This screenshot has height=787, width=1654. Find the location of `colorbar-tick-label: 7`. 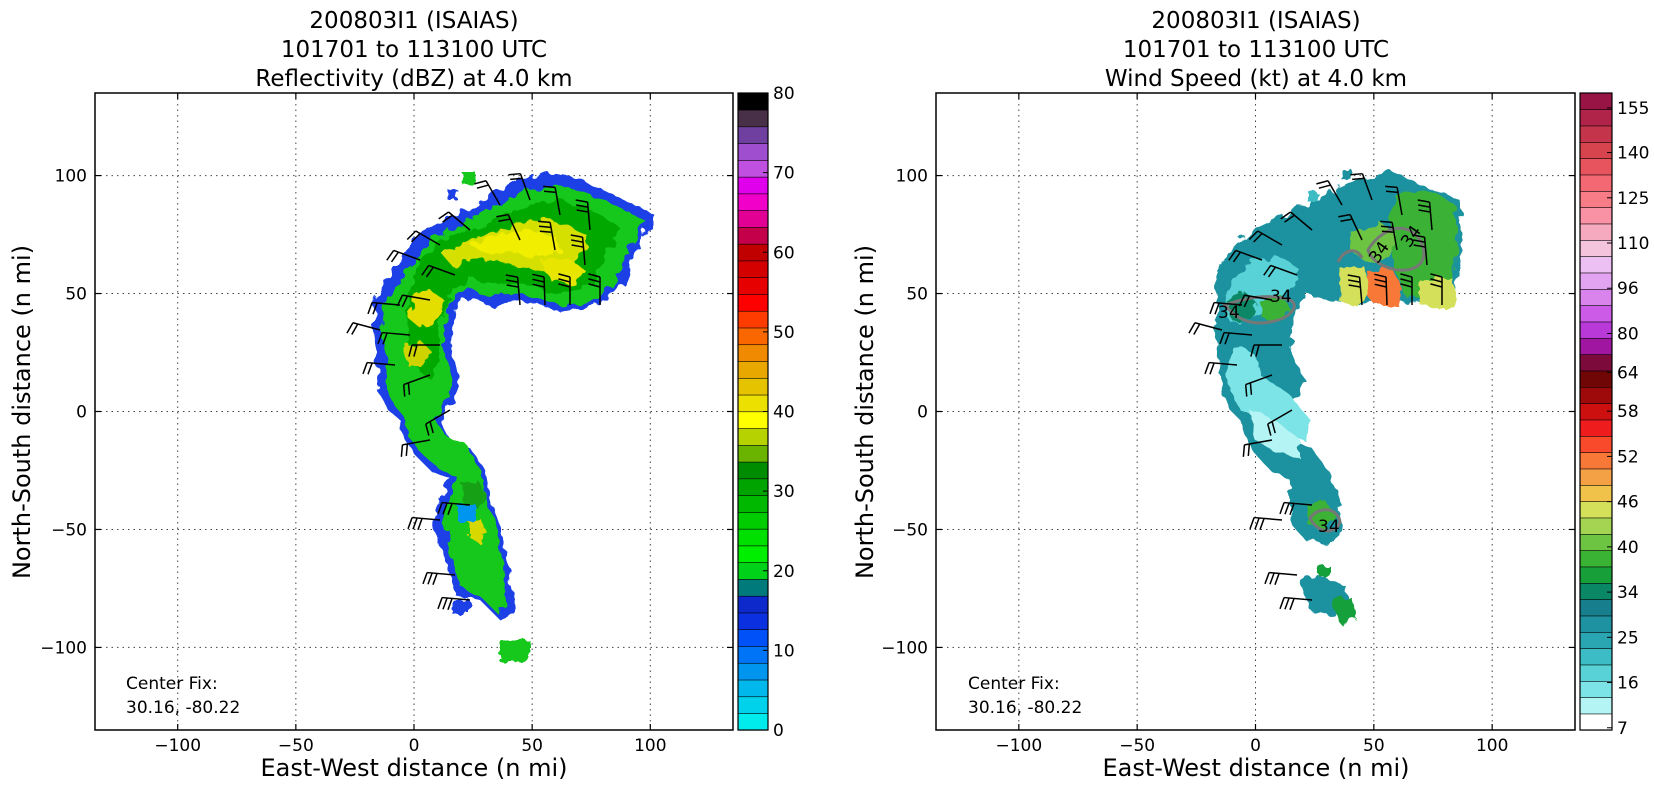

colorbar-tick-label: 7 is located at coordinates (1622, 729).